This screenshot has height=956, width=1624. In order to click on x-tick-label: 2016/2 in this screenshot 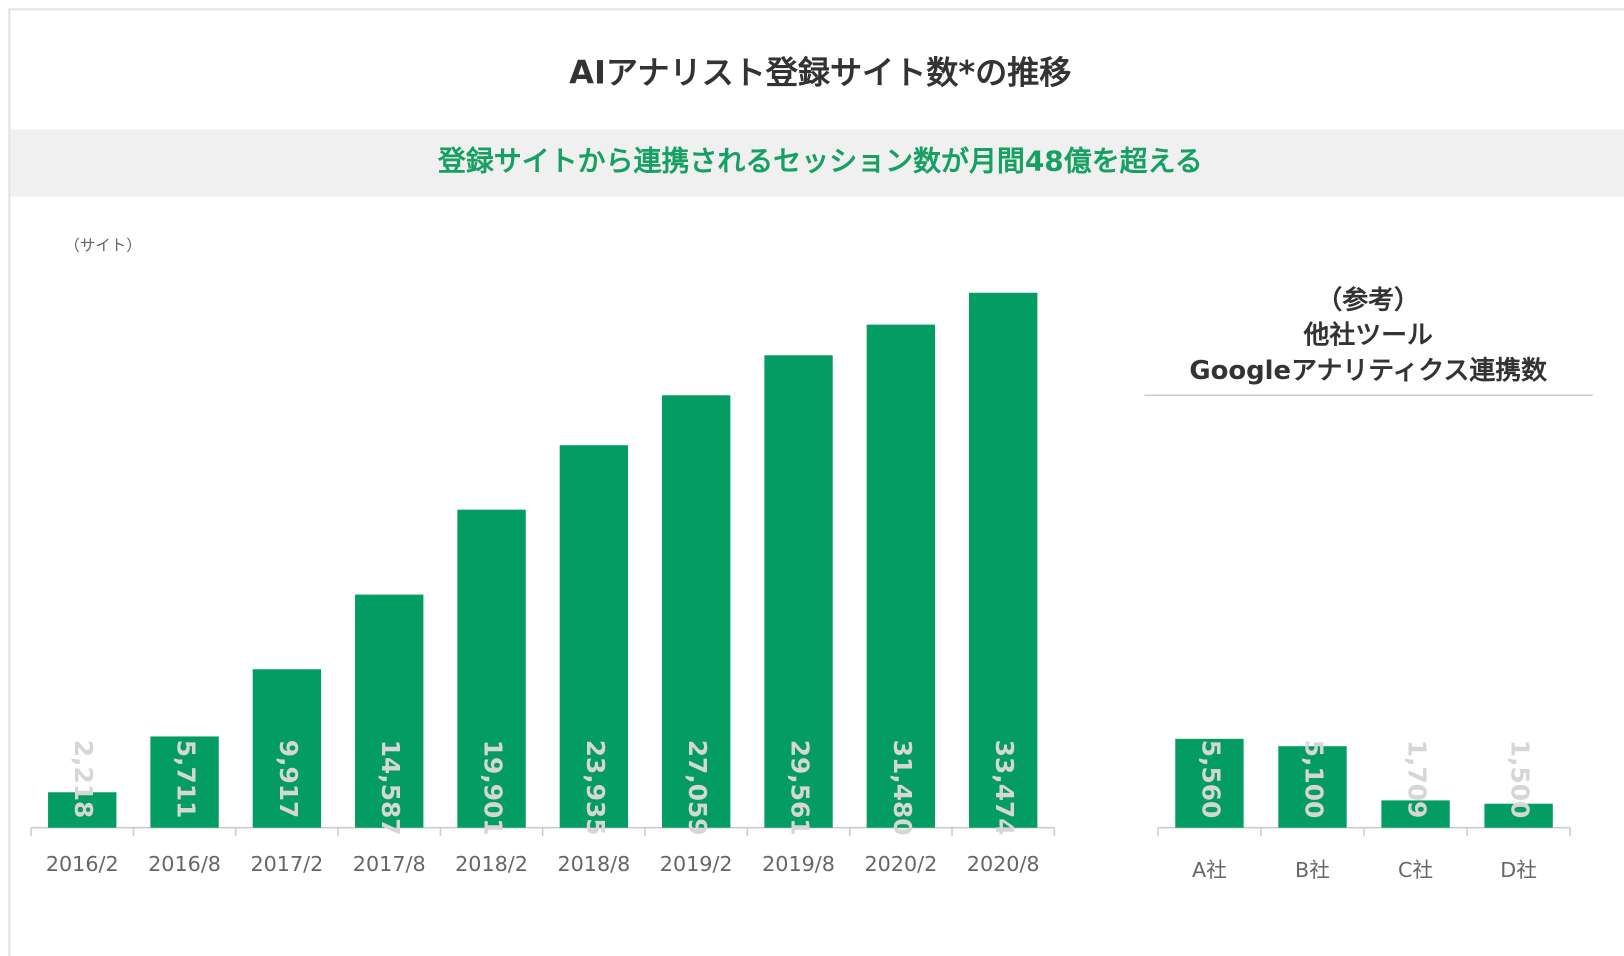, I will do `click(82, 864)`.